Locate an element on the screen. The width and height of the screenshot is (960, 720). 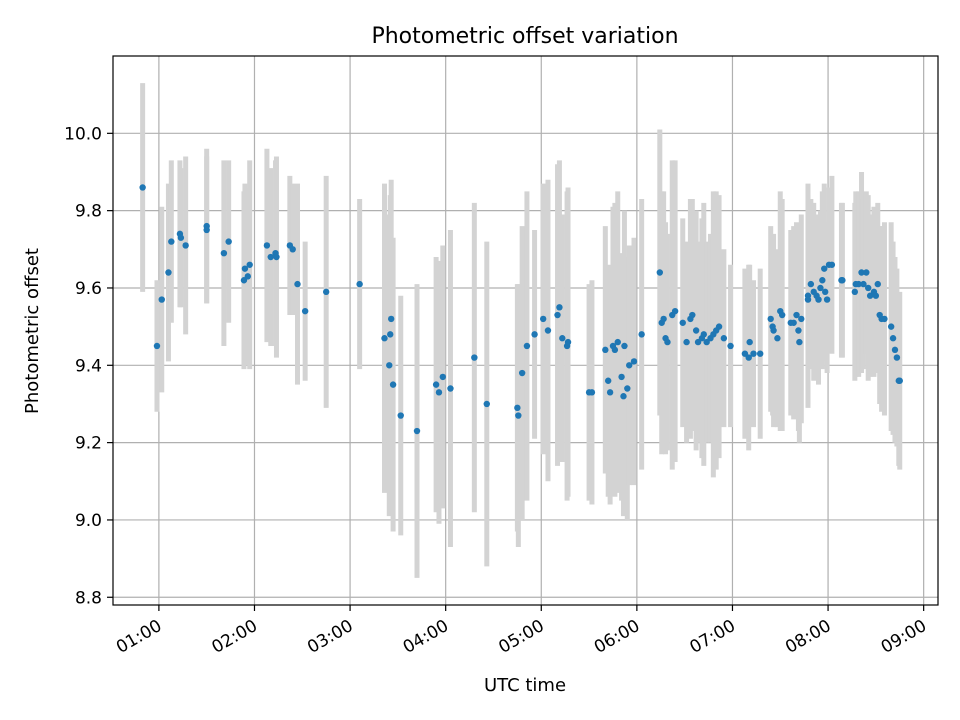
y-tick-label: 9.8 is located at coordinates (88, 212).